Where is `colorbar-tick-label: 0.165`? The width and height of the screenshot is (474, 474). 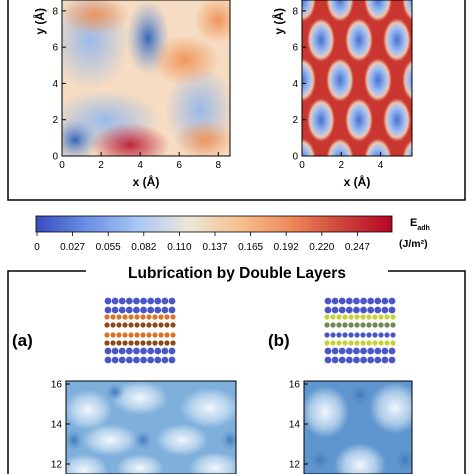
colorbar-tick-label: 0.165 is located at coordinates (250, 247).